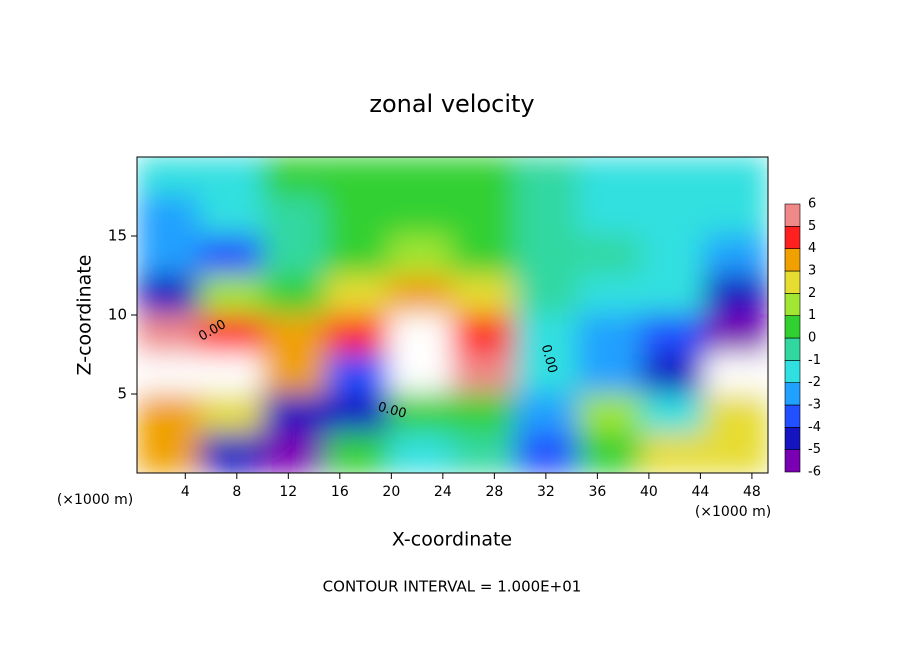  Describe the element at coordinates (814, 405) in the screenshot. I see `colorbar-label: -3` at that location.